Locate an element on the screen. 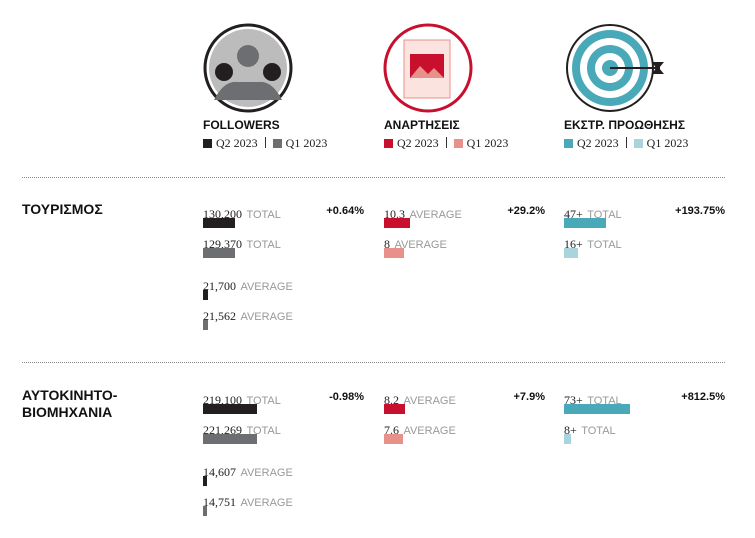 The width and height of the screenshot is (755, 538). item-label: 21,562 AVERAGE is located at coordinates (248, 316).